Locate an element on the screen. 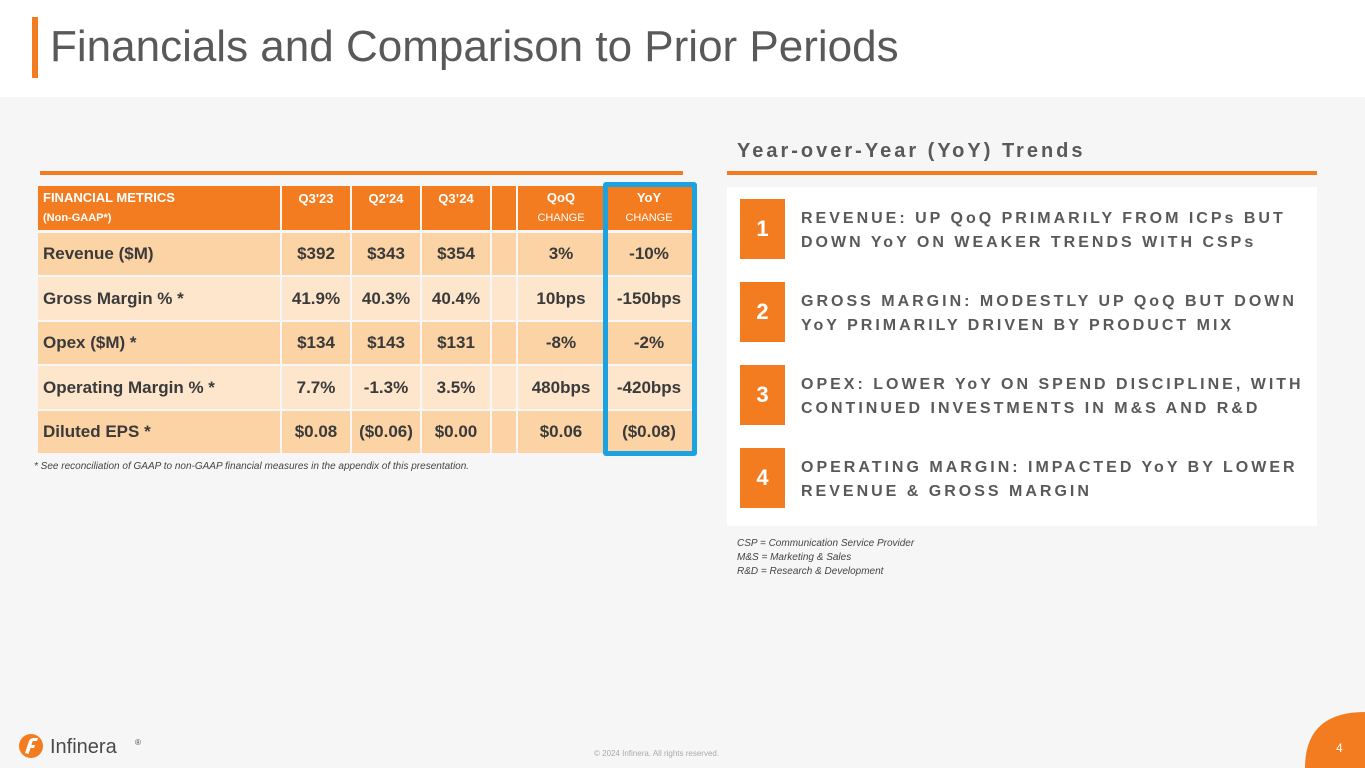 This screenshot has height=768, width=1365. trends-divider is located at coordinates (1022, 173).